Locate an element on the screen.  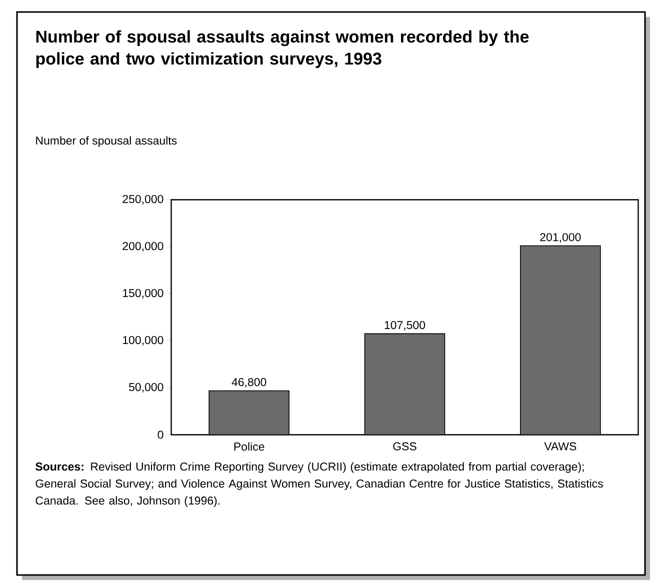
x-tick-label: Police is located at coordinates (249, 446).